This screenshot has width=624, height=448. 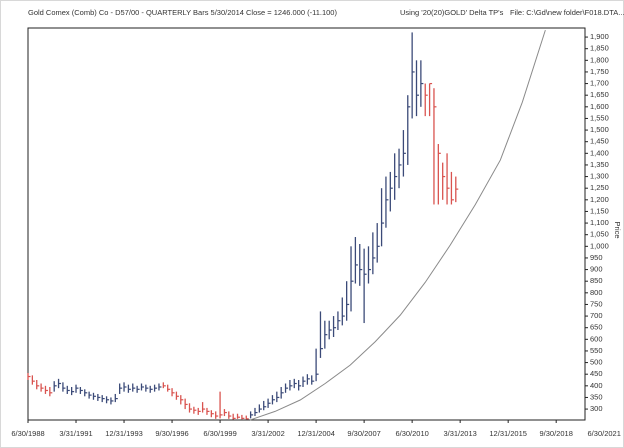 What do you see at coordinates (599, 94) in the screenshot?
I see `y-tick-label: 1,650` at bounding box center [599, 94].